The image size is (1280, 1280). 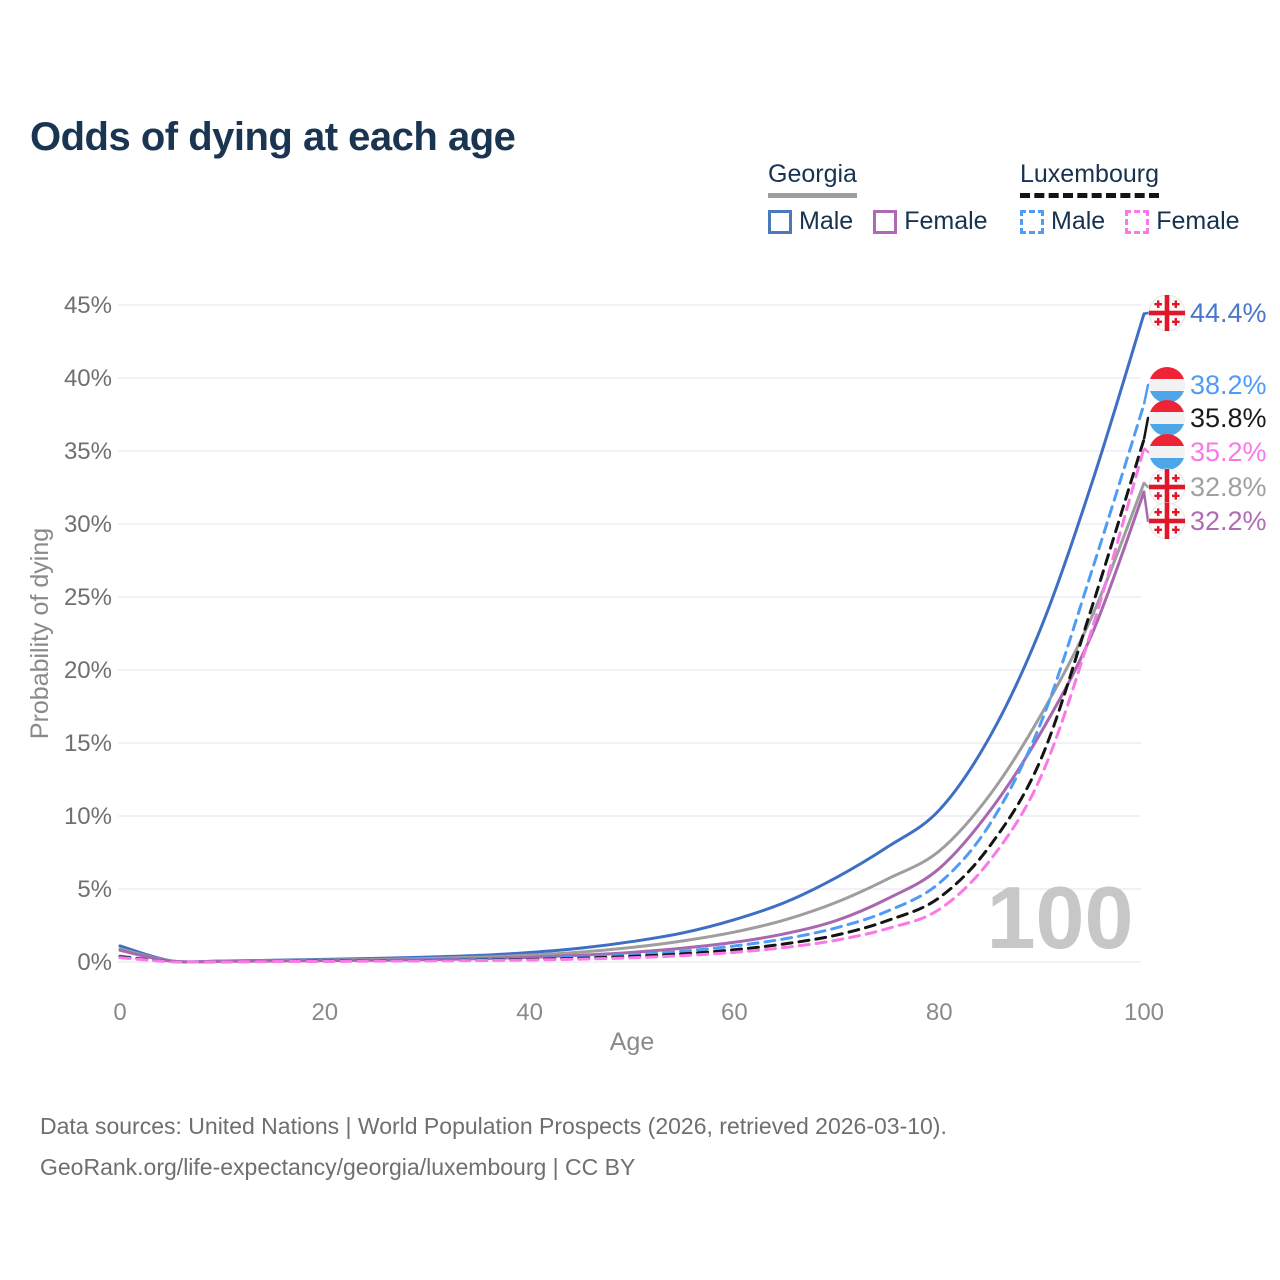 I want to click on x-tick-label: 40, so click(x=529, y=1012).